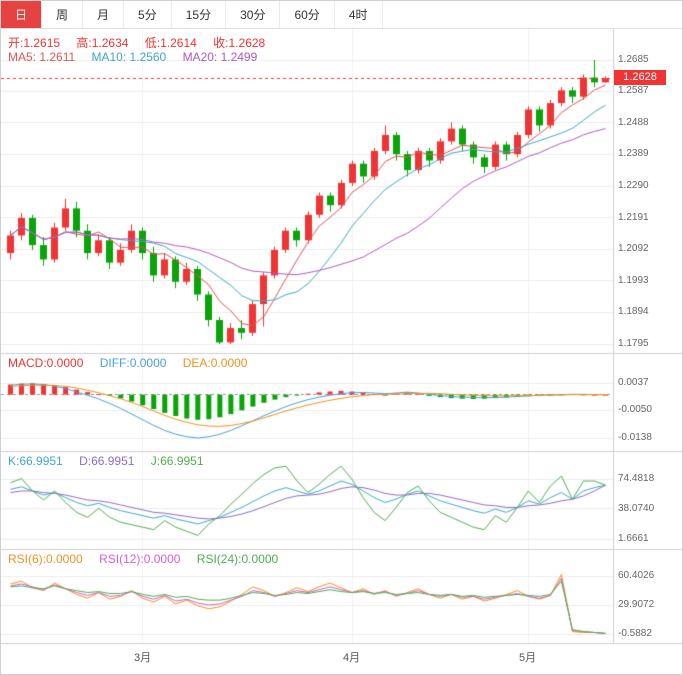  I want to click on rsi12-value: RSI(12):0.0000, so click(140, 559).